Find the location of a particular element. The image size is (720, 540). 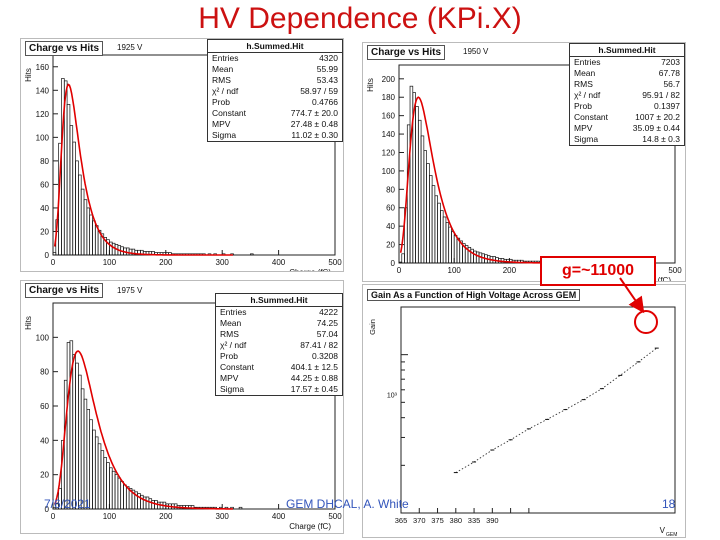

stats-value: 87.41 / 82 is located at coordinates (319, 345).